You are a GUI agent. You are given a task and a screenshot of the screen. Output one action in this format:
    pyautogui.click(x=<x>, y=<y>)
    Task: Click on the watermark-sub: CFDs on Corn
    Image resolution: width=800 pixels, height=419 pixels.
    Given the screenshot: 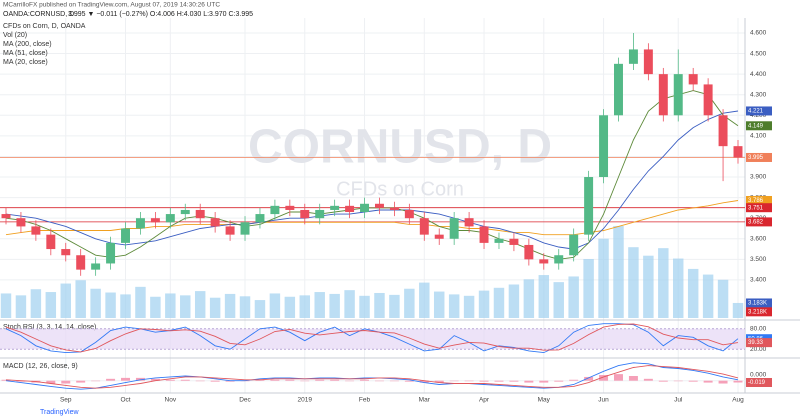 What is the action you would take?
    pyautogui.click(x=400, y=189)
    